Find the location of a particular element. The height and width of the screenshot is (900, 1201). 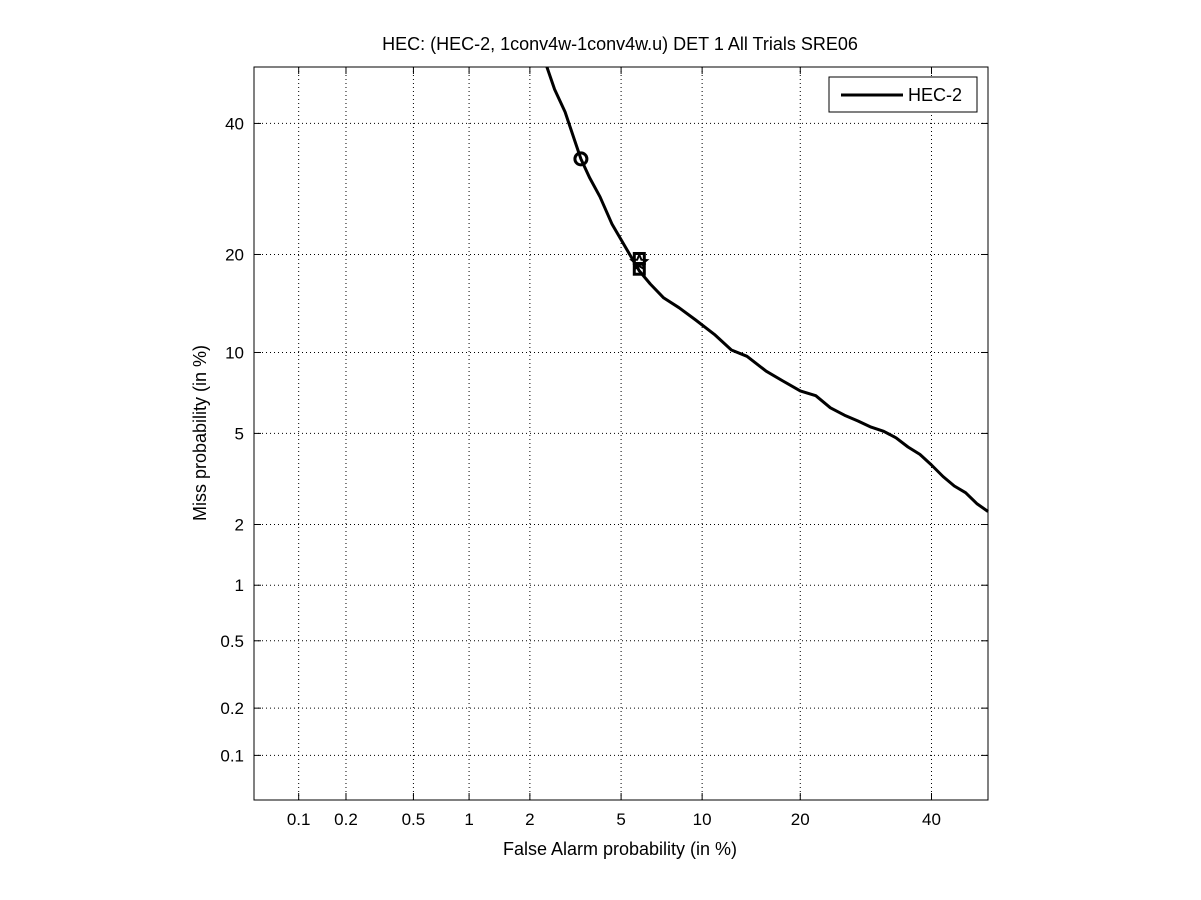

y-tick-label: 0.2 is located at coordinates (232, 708).